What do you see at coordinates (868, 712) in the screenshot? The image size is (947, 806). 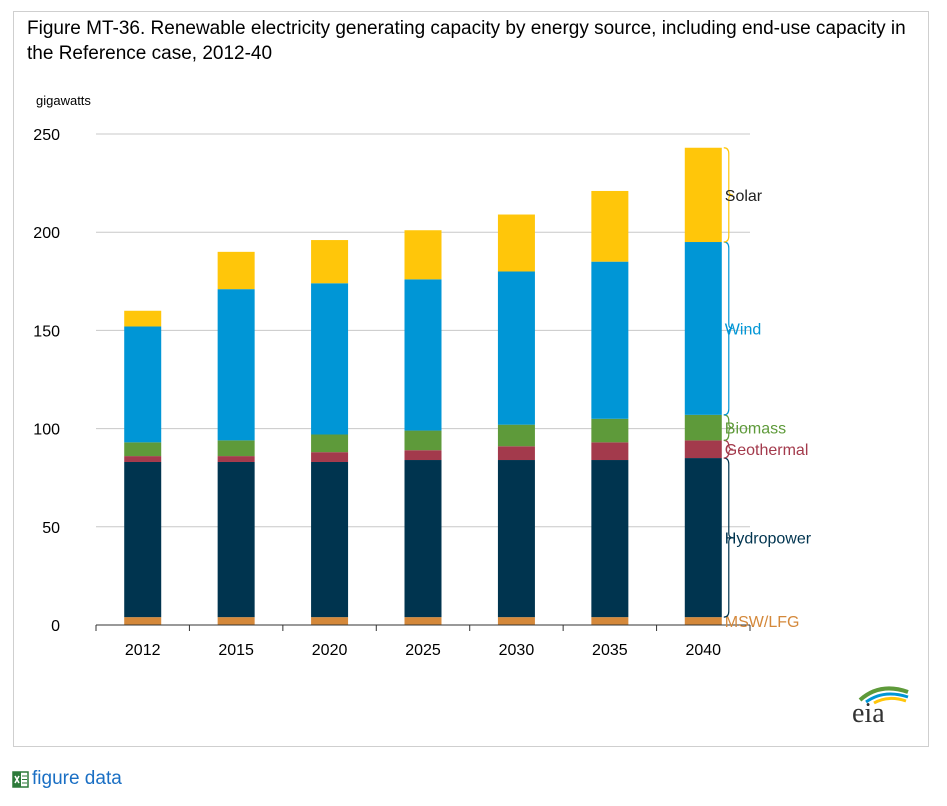 I see `eia-logo-text: eia` at bounding box center [868, 712].